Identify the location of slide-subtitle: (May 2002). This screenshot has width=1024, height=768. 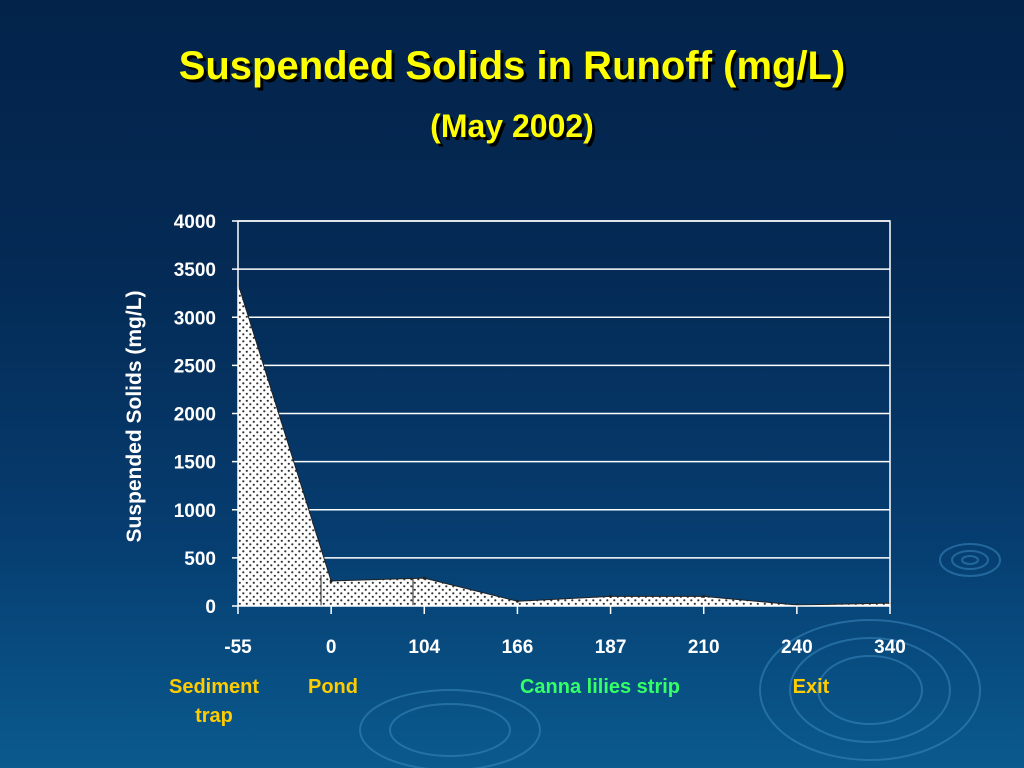
(512, 126).